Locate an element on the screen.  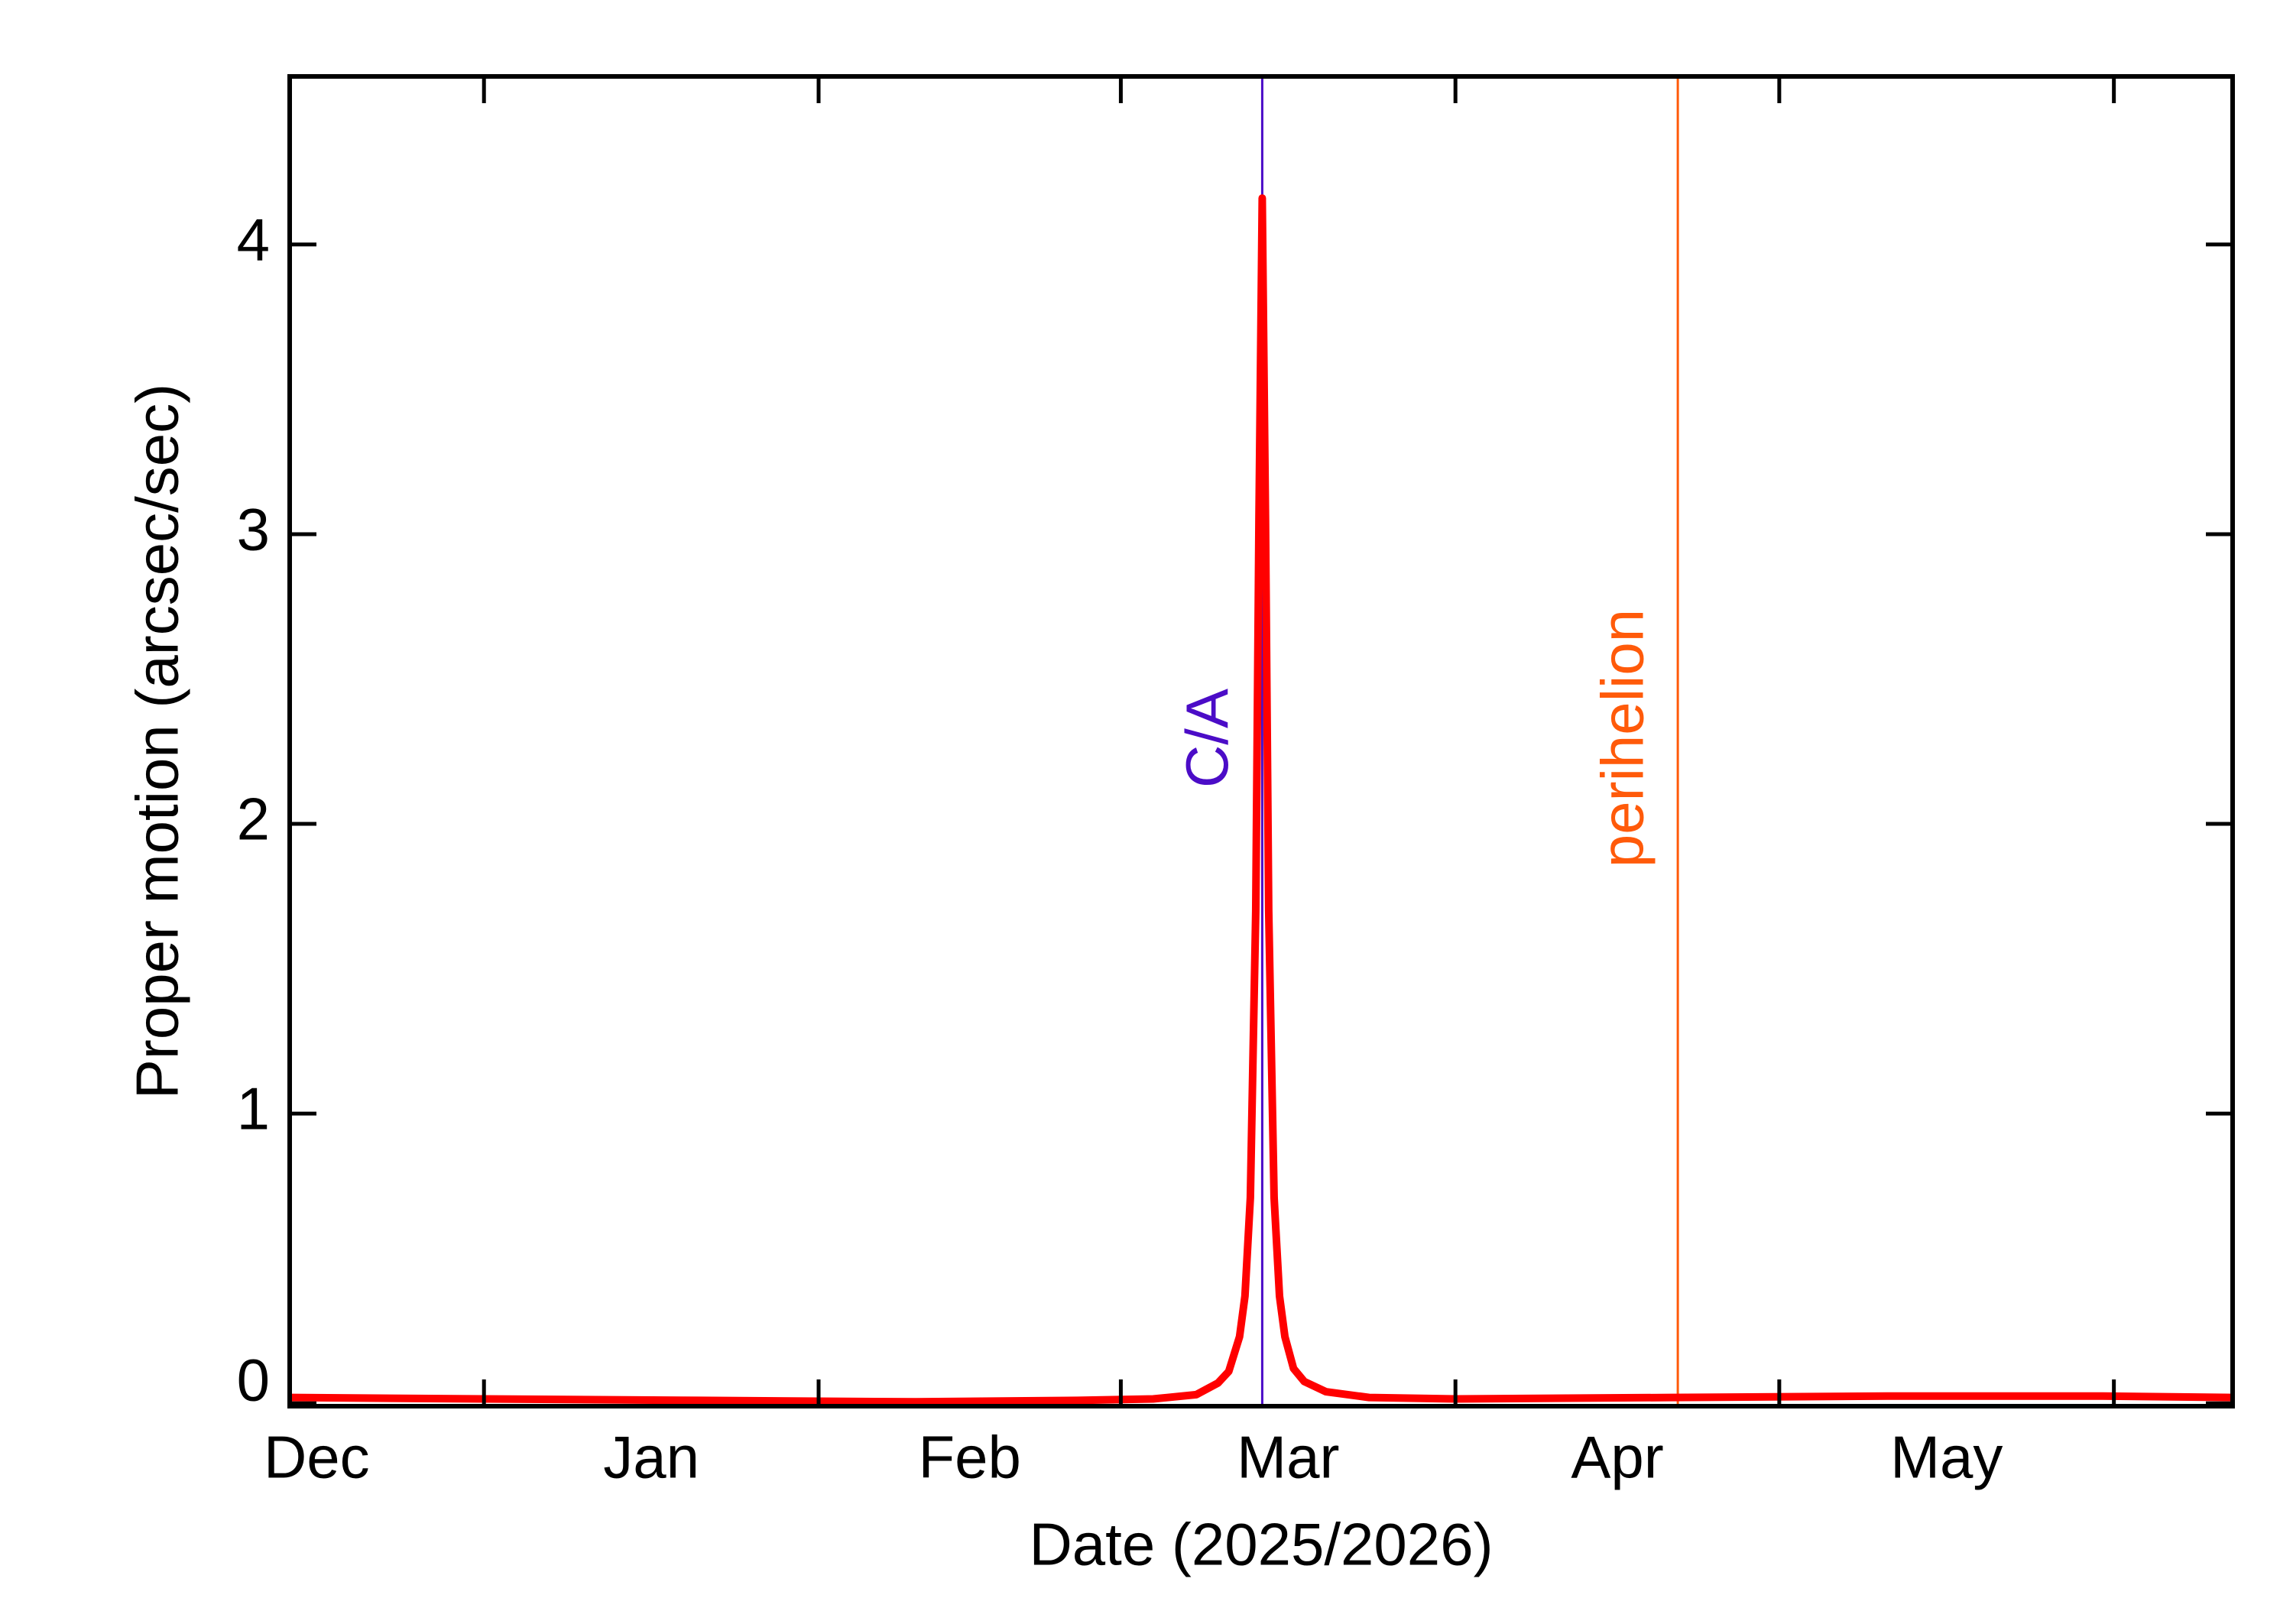
y-axis-title: Proper motion (arcsec/sec) is located at coordinates (157, 741).